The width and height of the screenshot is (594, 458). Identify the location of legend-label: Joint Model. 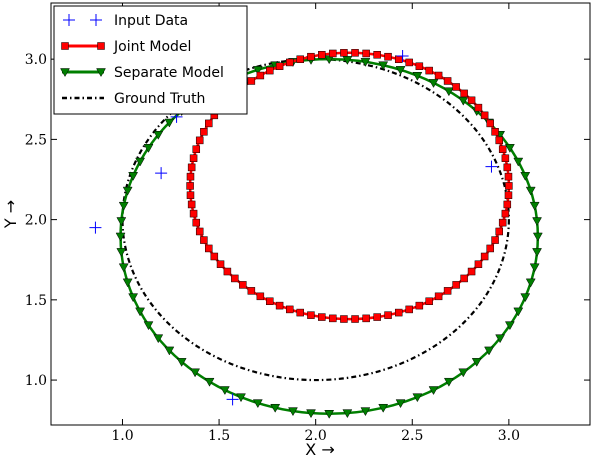
(152, 47).